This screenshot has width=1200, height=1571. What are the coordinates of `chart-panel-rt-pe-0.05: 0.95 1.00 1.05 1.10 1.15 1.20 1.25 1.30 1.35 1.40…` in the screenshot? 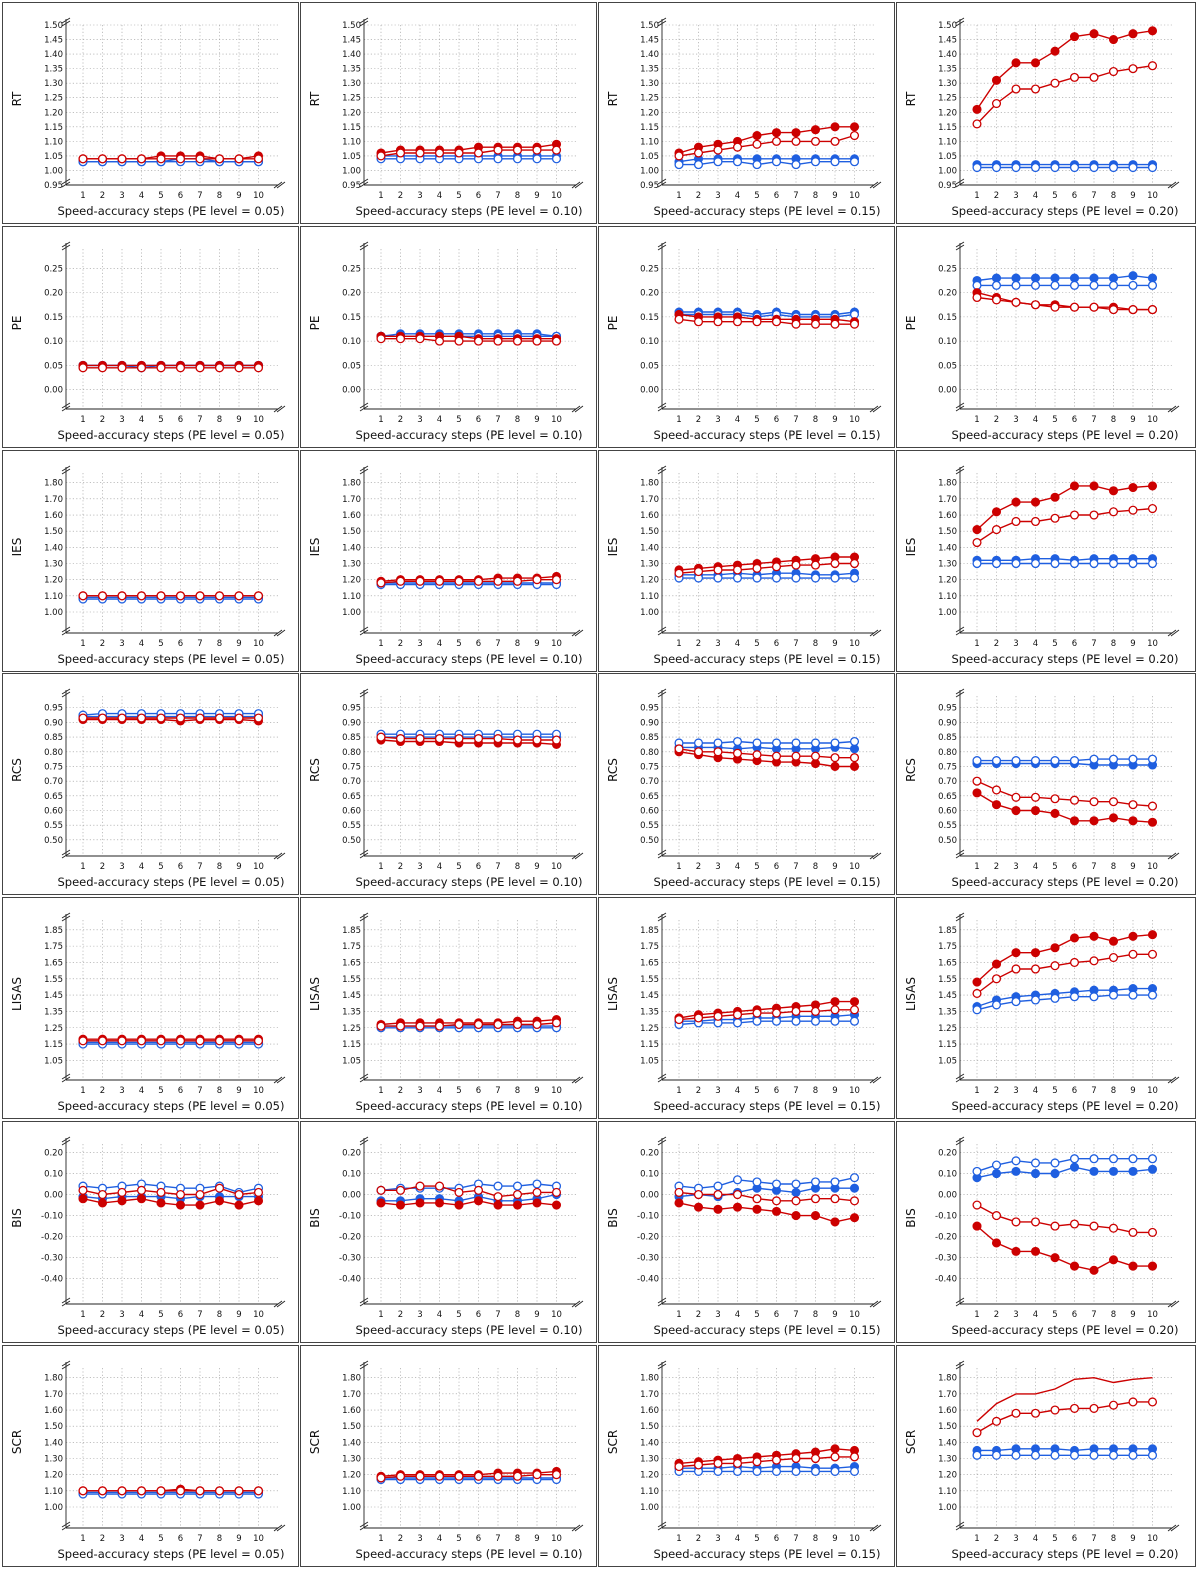 It's located at (150, 113).